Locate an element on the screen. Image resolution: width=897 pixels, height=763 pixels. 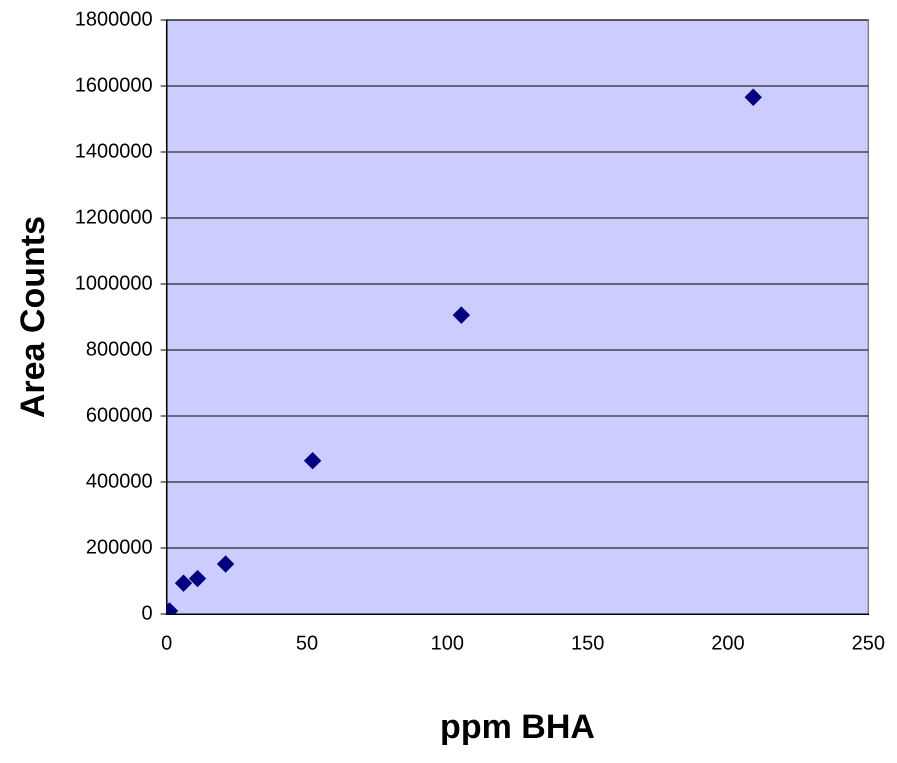
x-tick-label: 150 is located at coordinates (587, 643).